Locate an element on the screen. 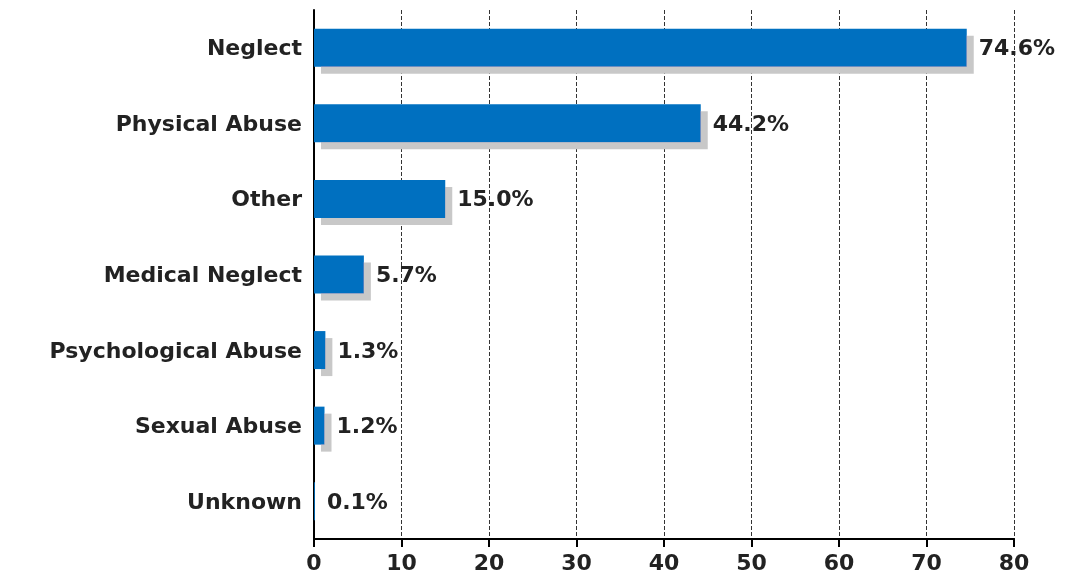 The height and width of the screenshot is (575, 1089). data-label: 0.1% is located at coordinates (357, 501).